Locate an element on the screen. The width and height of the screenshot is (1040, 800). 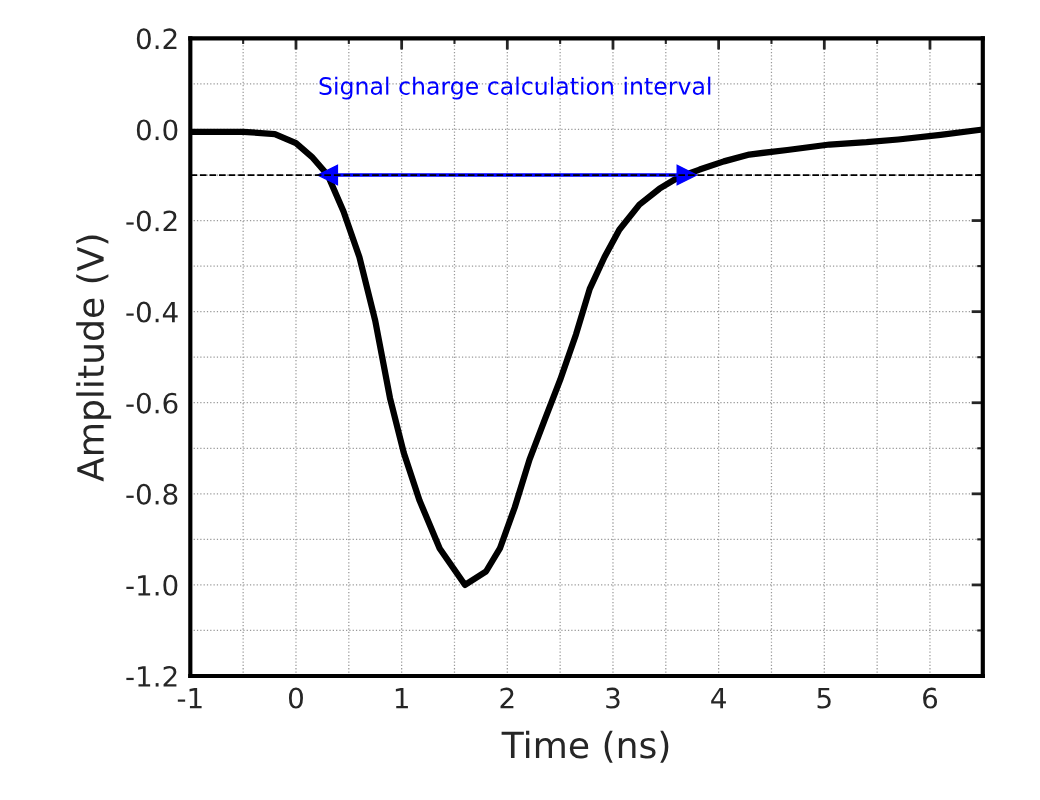
y-tick-label: -0.6 is located at coordinates (152, 403).